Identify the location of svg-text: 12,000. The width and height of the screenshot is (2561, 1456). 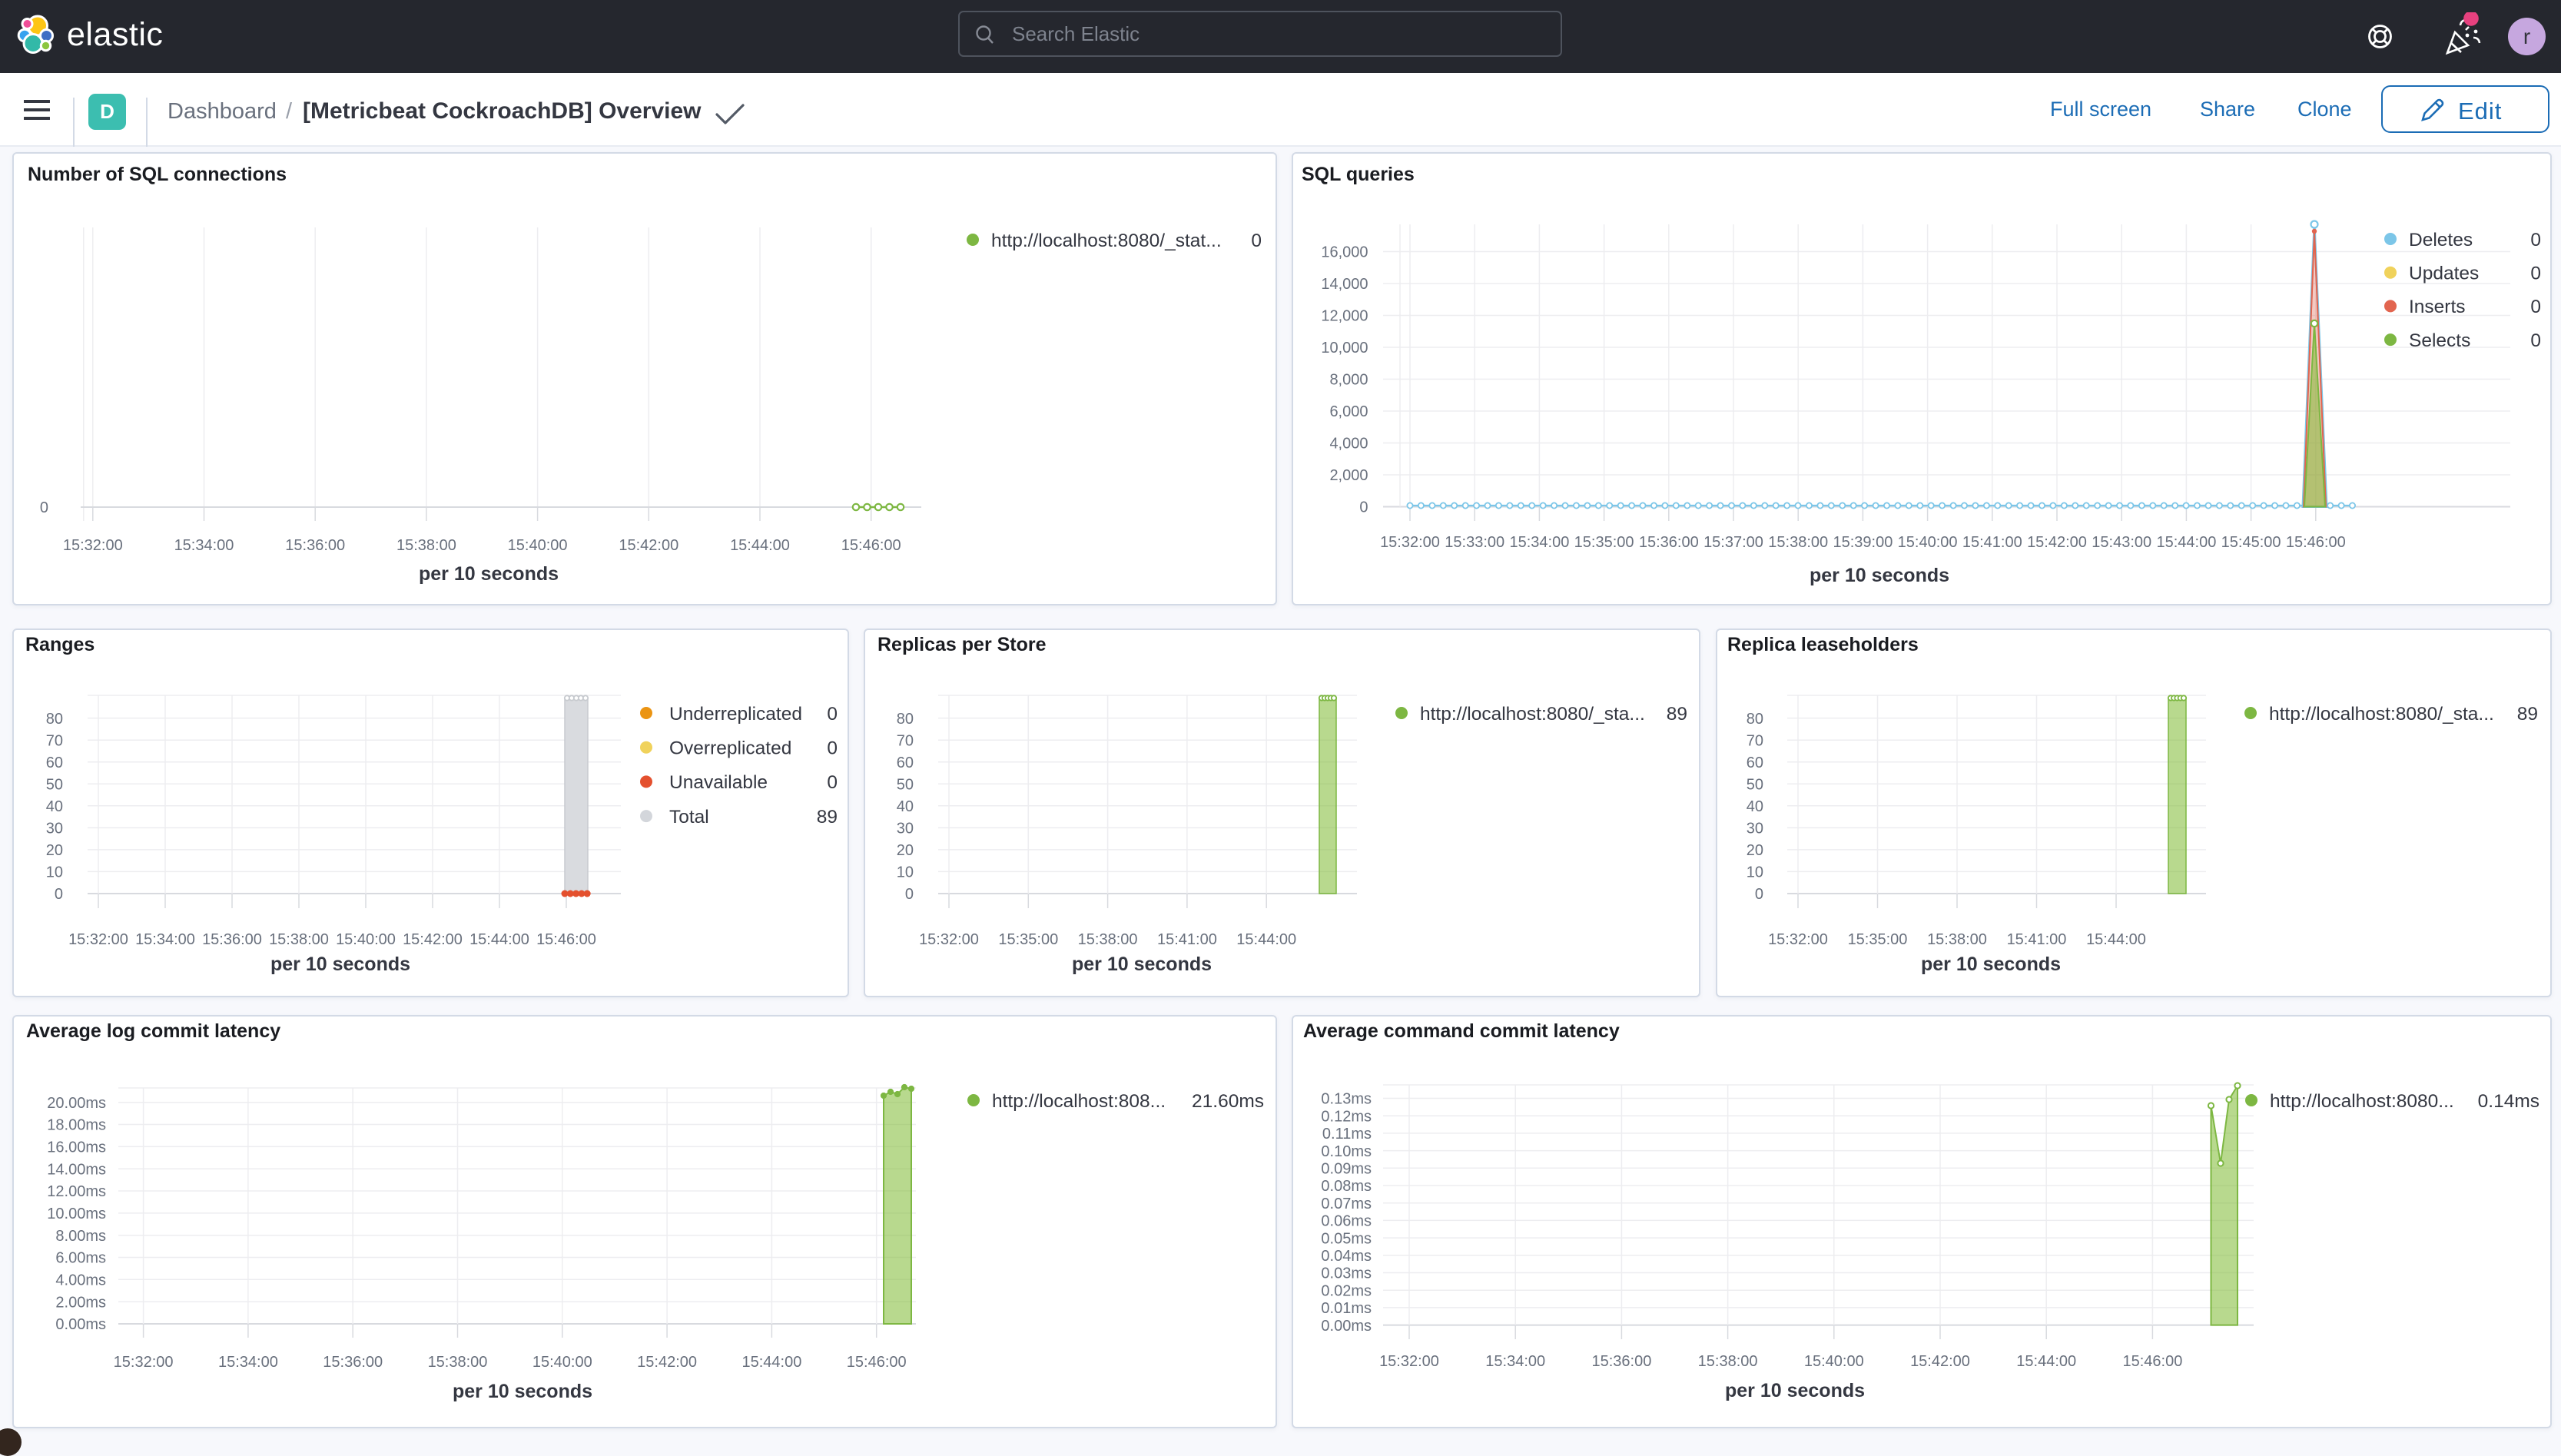
(1345, 317).